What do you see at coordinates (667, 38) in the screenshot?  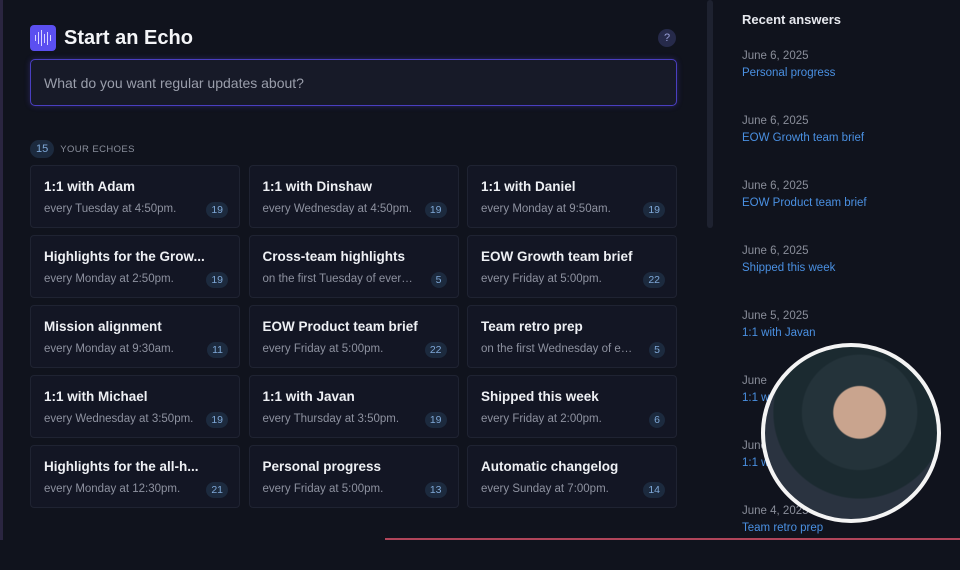 I see `help-button: ?` at bounding box center [667, 38].